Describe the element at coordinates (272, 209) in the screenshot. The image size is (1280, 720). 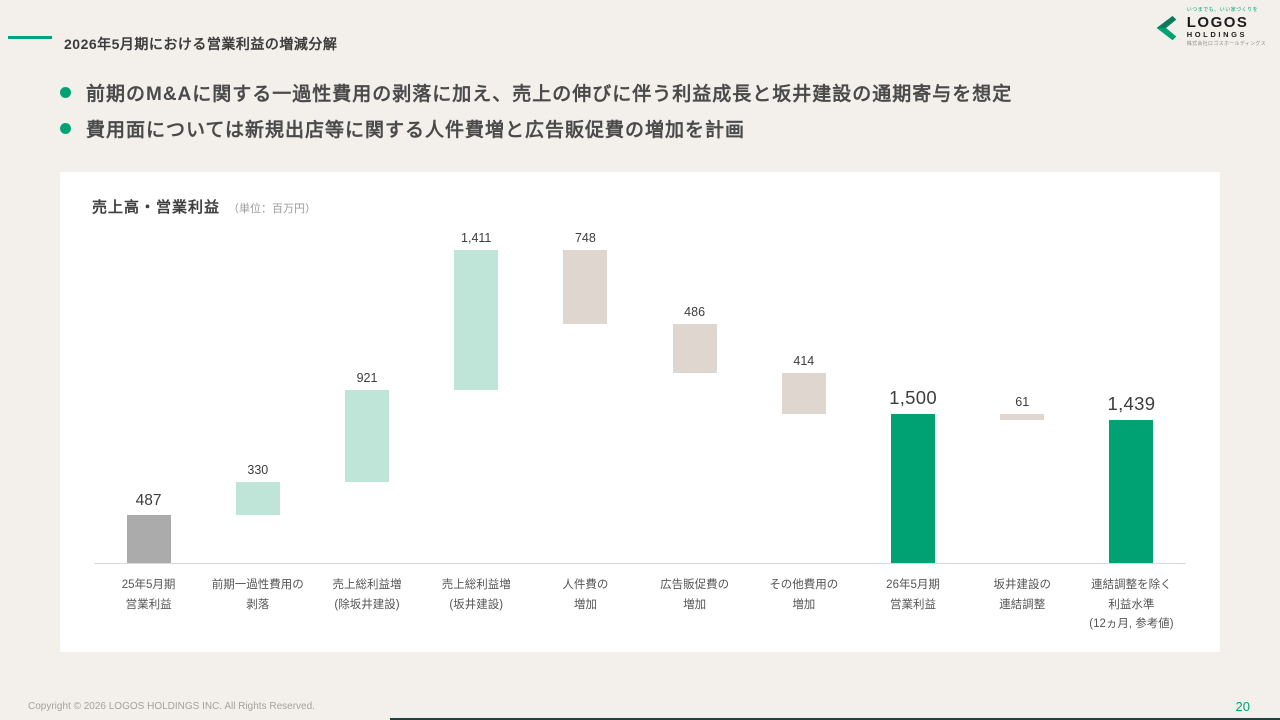
I see `chart-unit-note: （単位：百万円）` at that location.